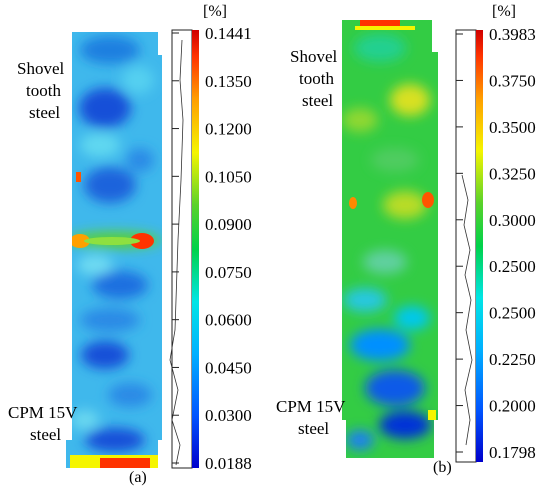 The width and height of the screenshot is (550, 493). What do you see at coordinates (313, 428) in the screenshot?
I see `panel-b-bottom-label-line2: steel` at bounding box center [313, 428].